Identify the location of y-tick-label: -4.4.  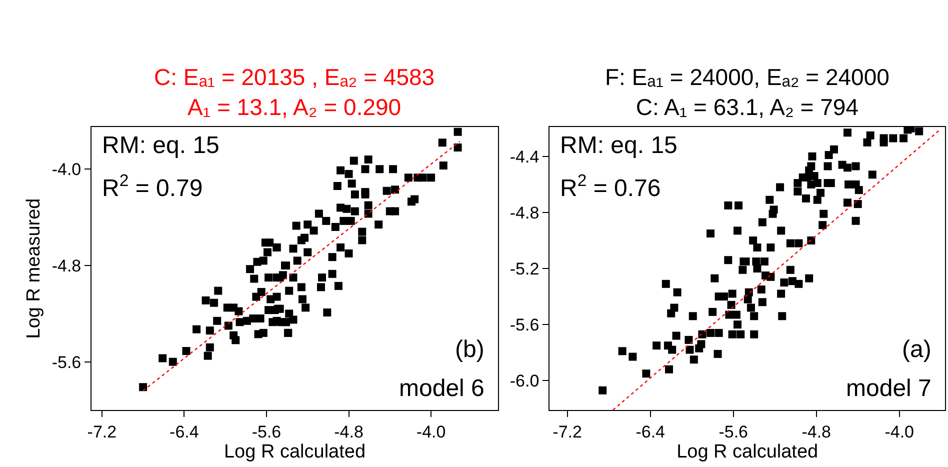
(525, 156).